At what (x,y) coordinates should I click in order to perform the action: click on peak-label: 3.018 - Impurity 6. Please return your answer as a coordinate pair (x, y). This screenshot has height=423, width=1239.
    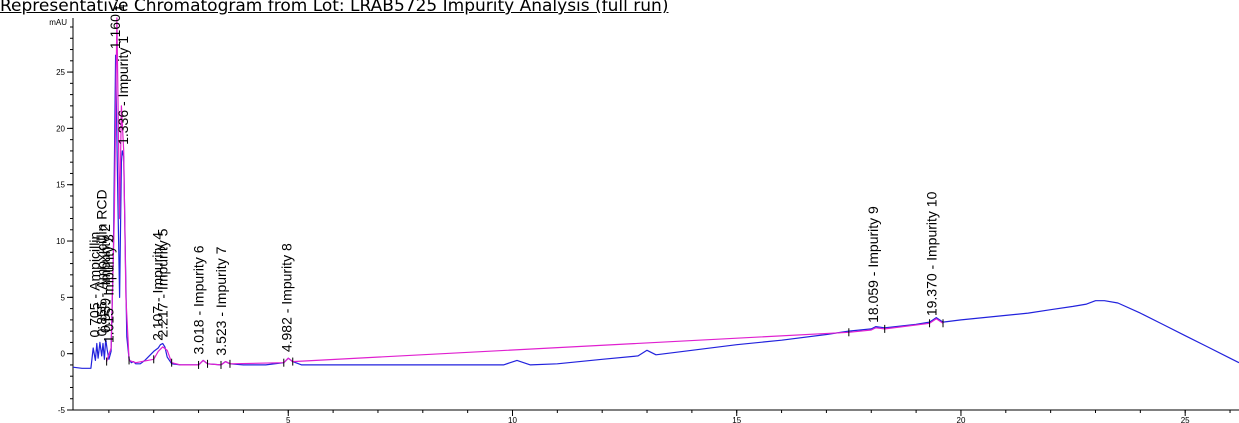
    Looking at the image, I should click on (198, 299).